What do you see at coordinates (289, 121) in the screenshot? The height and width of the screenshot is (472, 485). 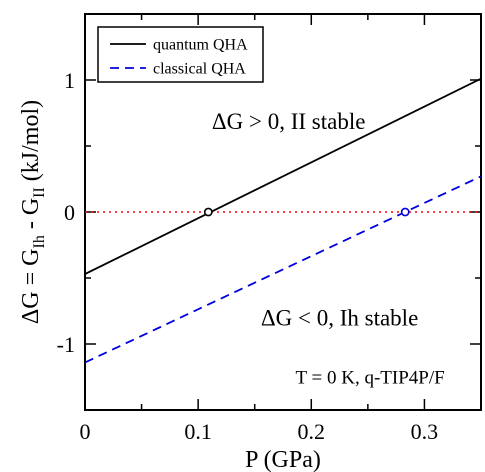 I see `annotation-0: ΔG > 0, II stable` at bounding box center [289, 121].